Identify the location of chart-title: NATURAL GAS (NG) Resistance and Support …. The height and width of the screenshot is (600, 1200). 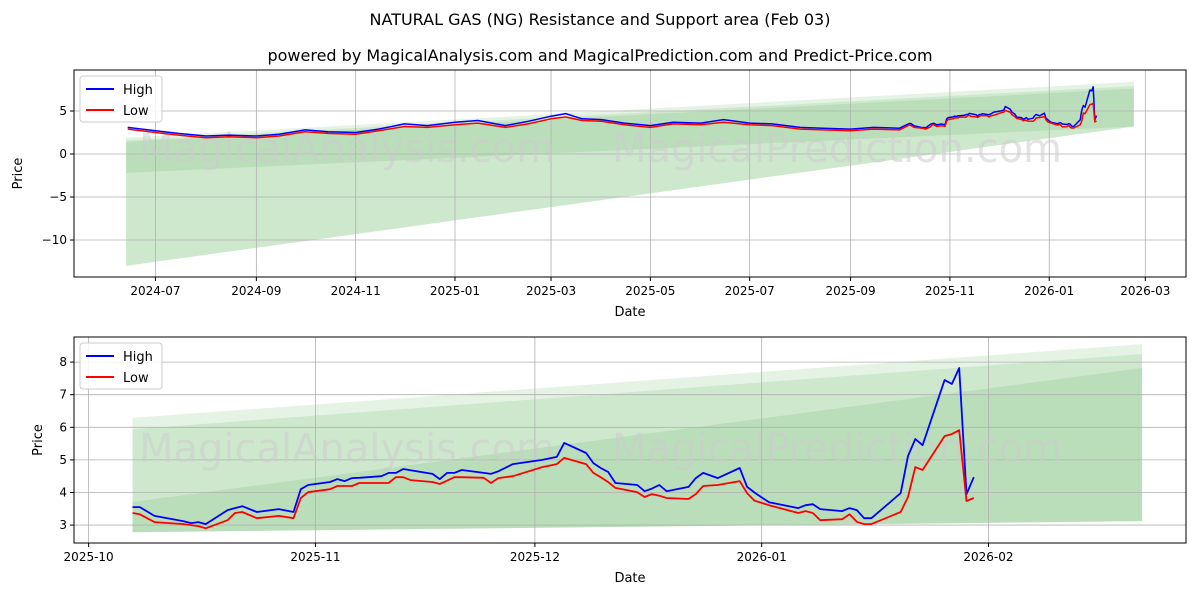
(600, 19).